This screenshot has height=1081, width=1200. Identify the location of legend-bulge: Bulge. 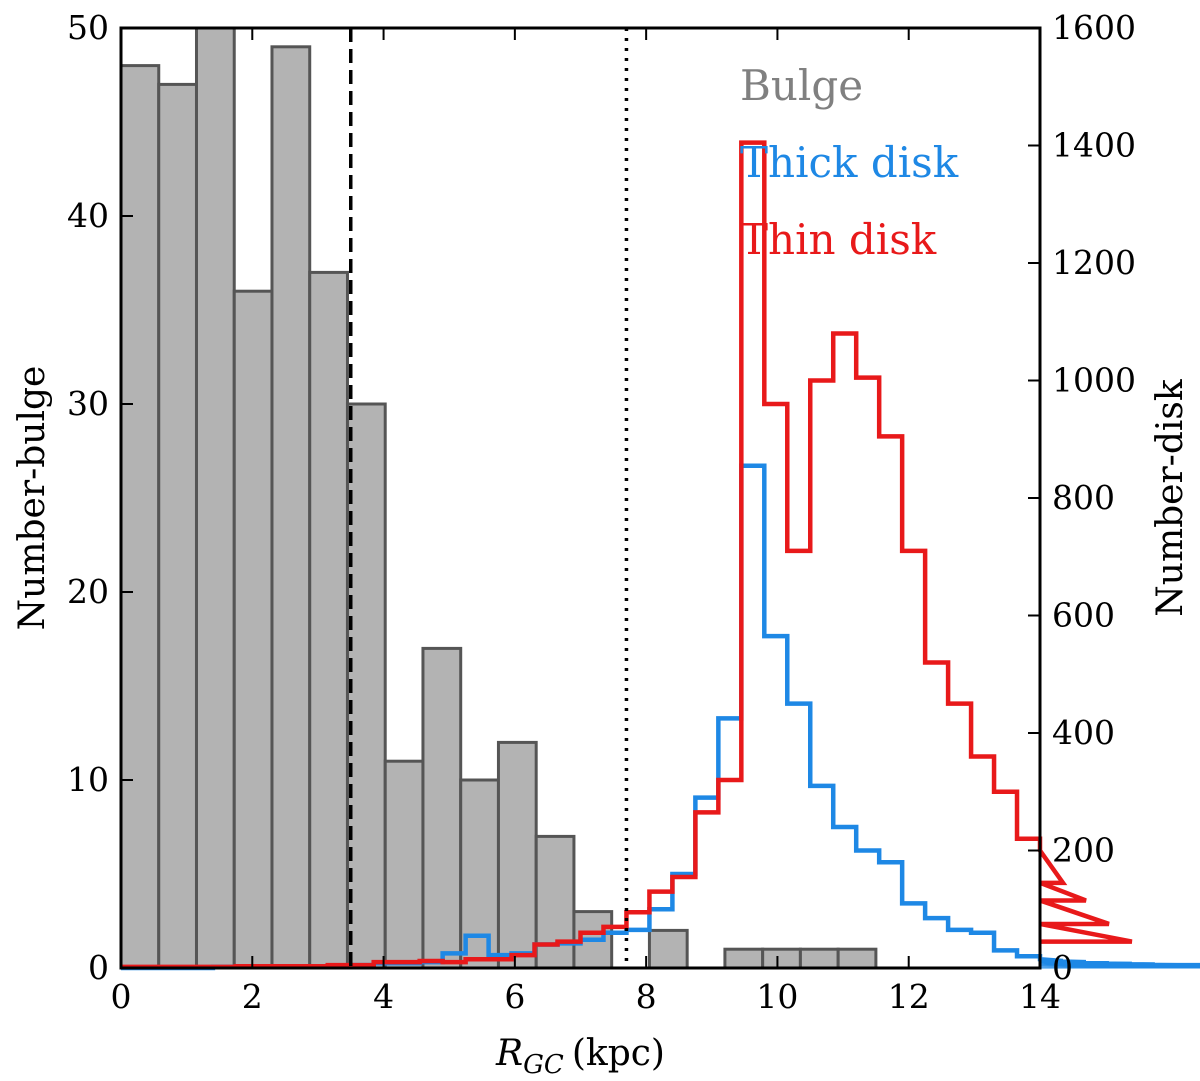
(801, 85).